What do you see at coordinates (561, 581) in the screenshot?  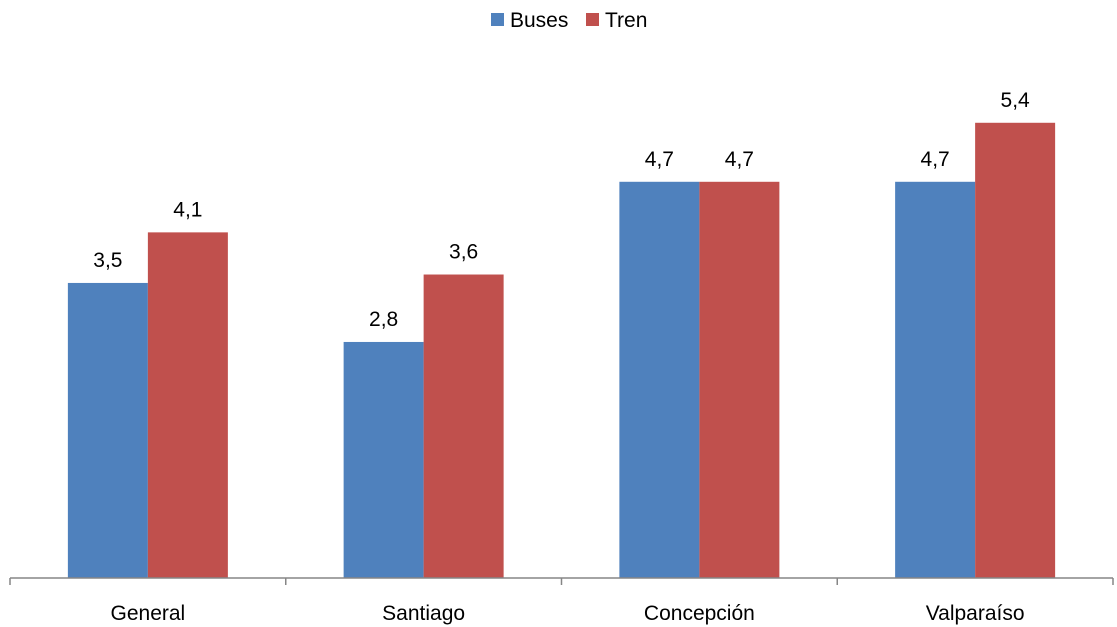 I see `x-axis` at bounding box center [561, 581].